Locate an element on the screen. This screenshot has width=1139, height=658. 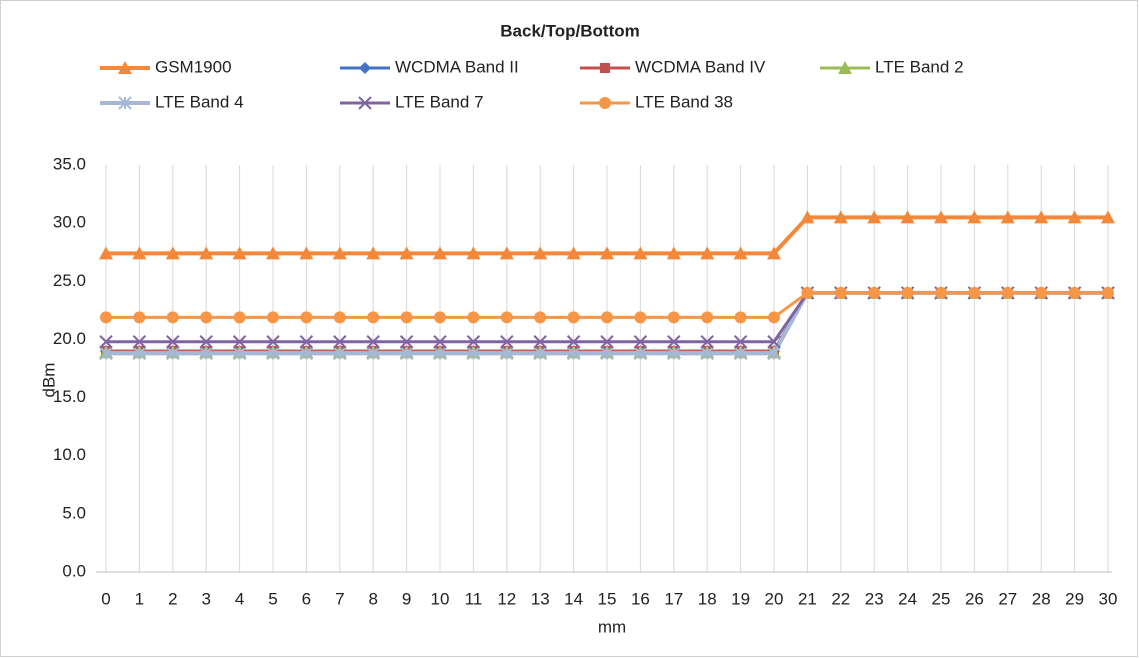
y-tick-label: 10.0 is located at coordinates (69, 454).